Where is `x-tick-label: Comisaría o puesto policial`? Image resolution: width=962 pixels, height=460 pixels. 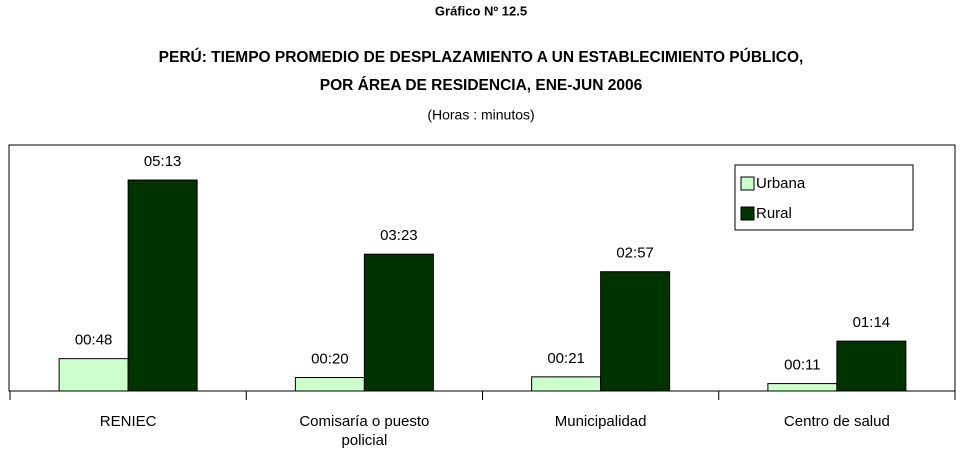
x-tick-label: Comisaría o puesto policial is located at coordinates (364, 431).